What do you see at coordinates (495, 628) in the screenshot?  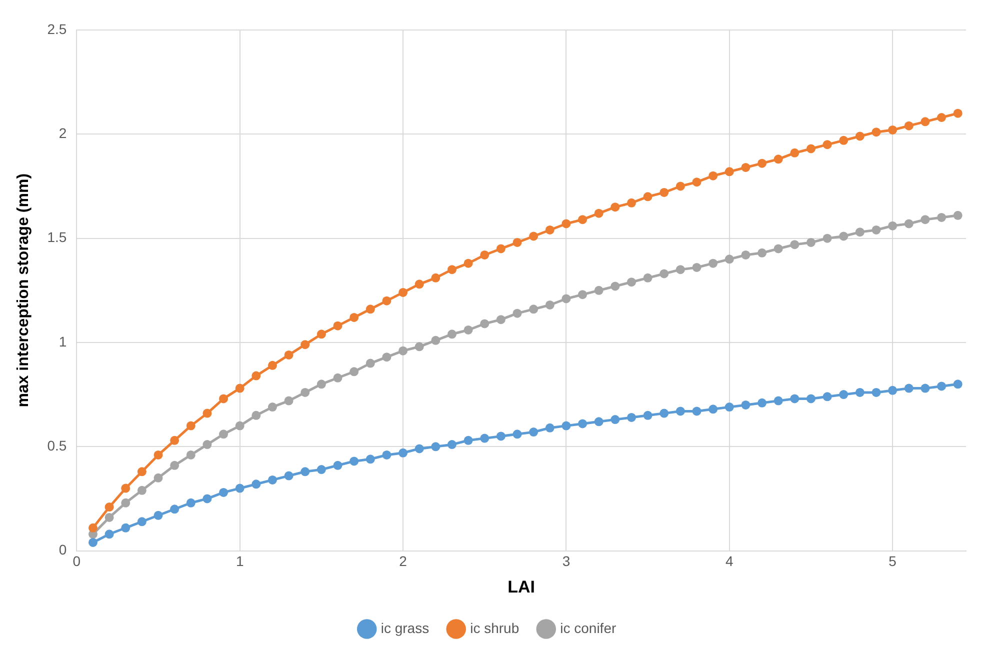 I see `legend-label: ic shrub` at bounding box center [495, 628].